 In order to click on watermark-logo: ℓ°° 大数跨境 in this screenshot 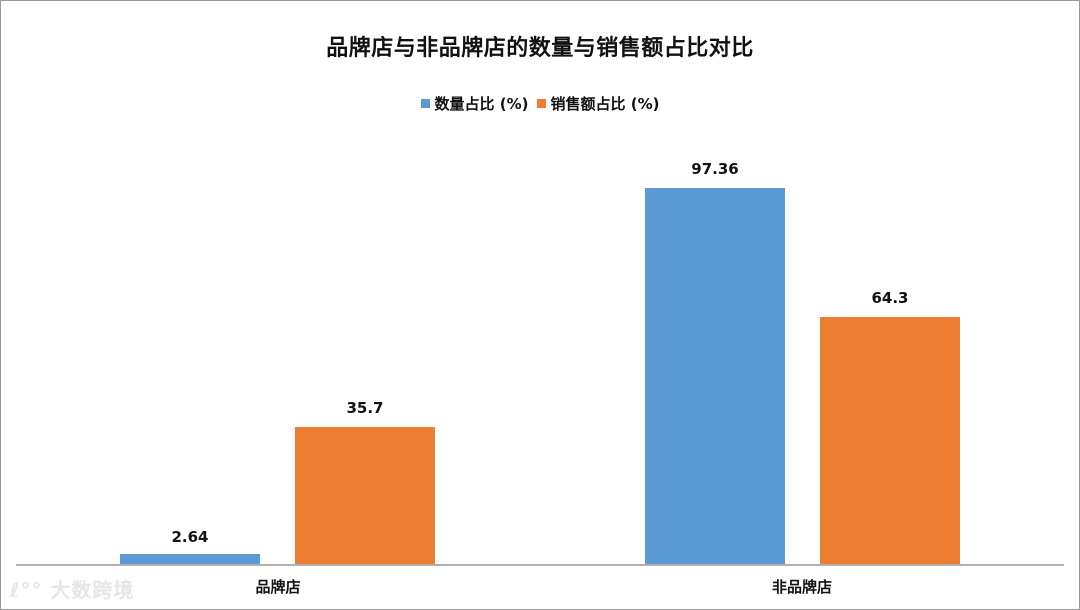, I will do `click(72, 588)`.